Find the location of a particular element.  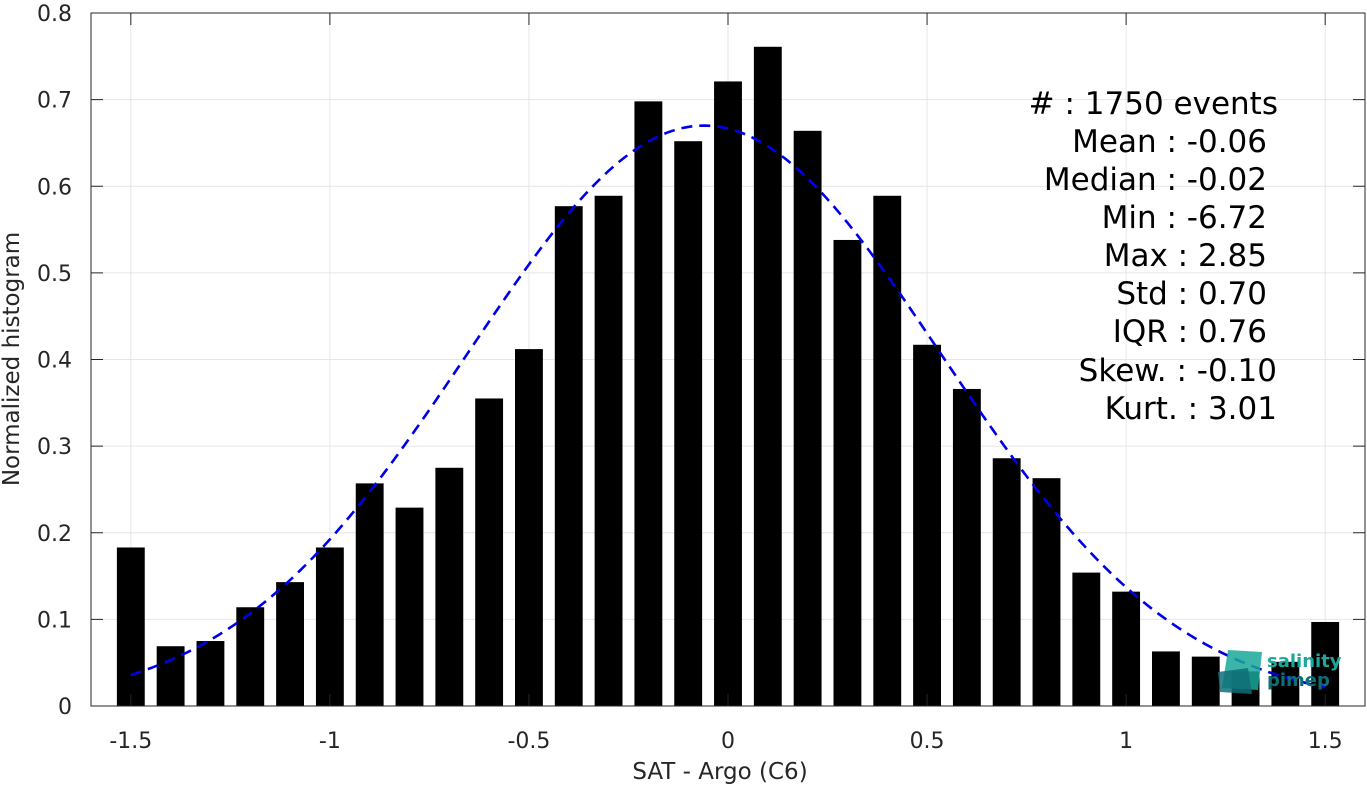

y-tick-label: 0.8 is located at coordinates (54, 14).